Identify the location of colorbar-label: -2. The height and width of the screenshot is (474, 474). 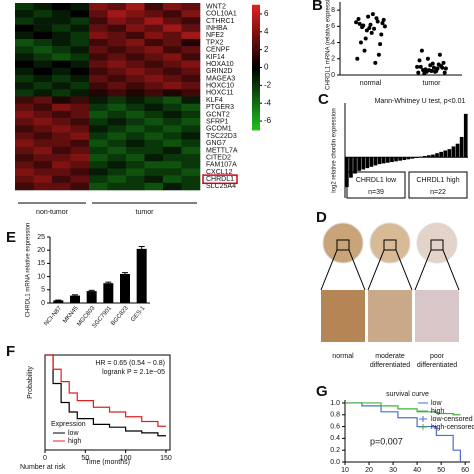
(268, 84).